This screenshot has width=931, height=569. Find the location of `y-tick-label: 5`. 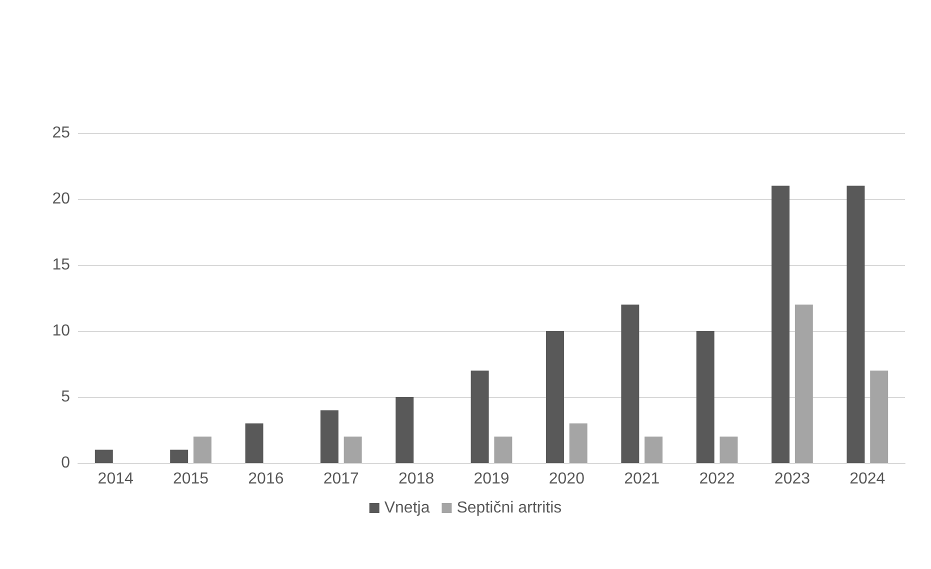

y-tick-label: 5 is located at coordinates (65, 397).